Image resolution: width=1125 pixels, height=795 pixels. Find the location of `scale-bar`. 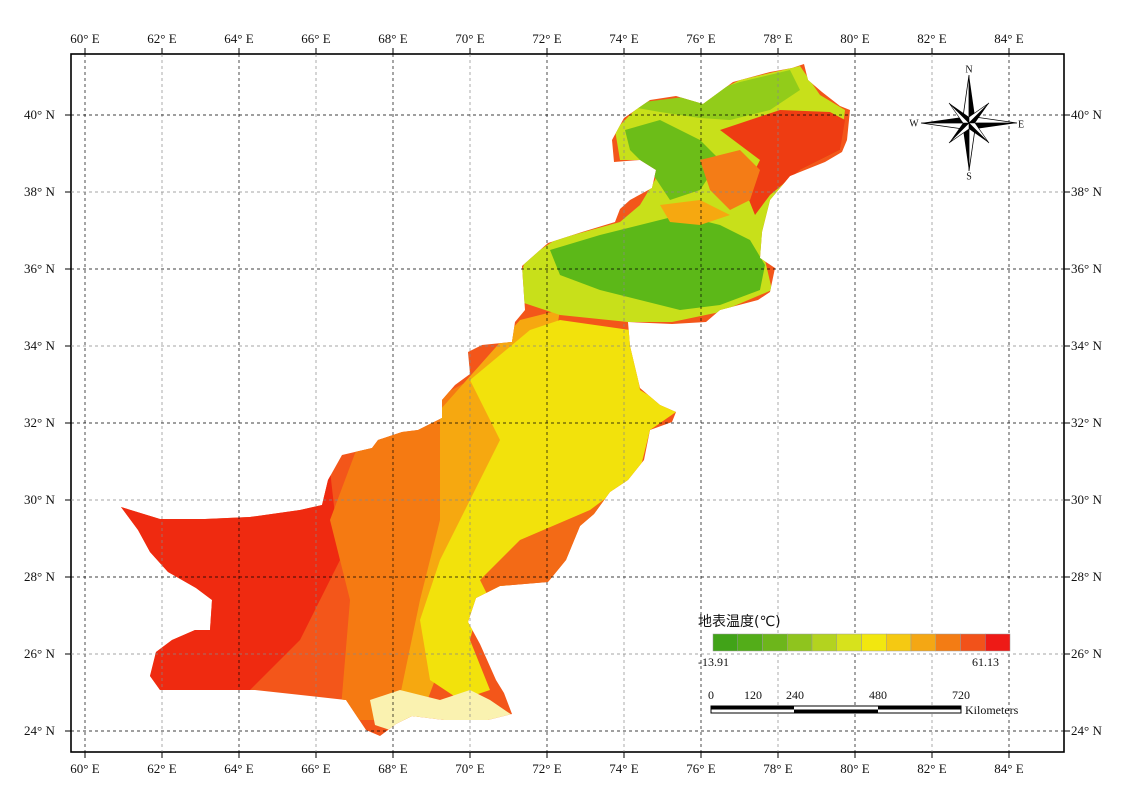

scale-bar is located at coordinates (836, 709).